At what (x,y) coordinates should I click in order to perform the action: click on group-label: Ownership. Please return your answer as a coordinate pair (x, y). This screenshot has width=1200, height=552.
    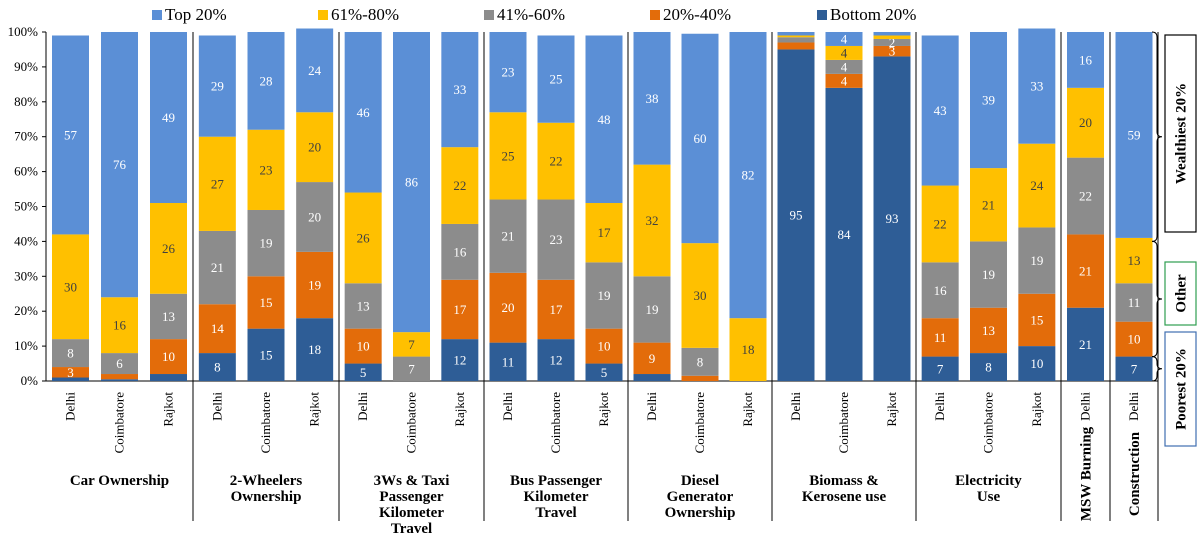
    Looking at the image, I should click on (266, 497).